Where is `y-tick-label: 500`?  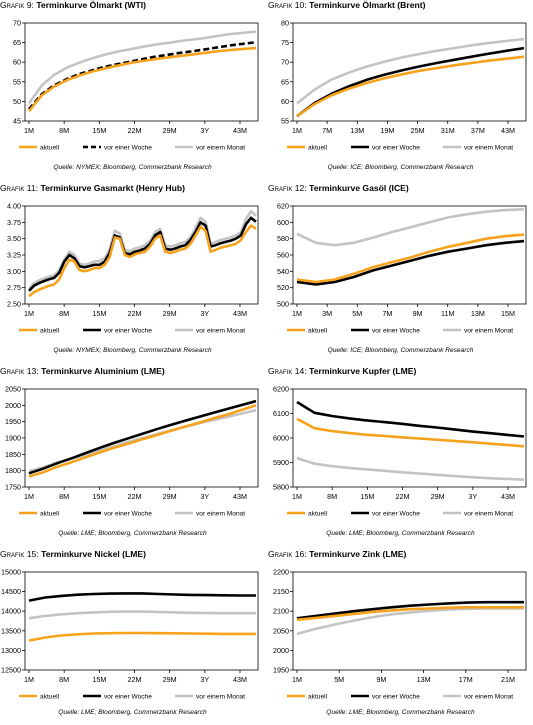
y-tick-label: 500 is located at coordinates (283, 304).